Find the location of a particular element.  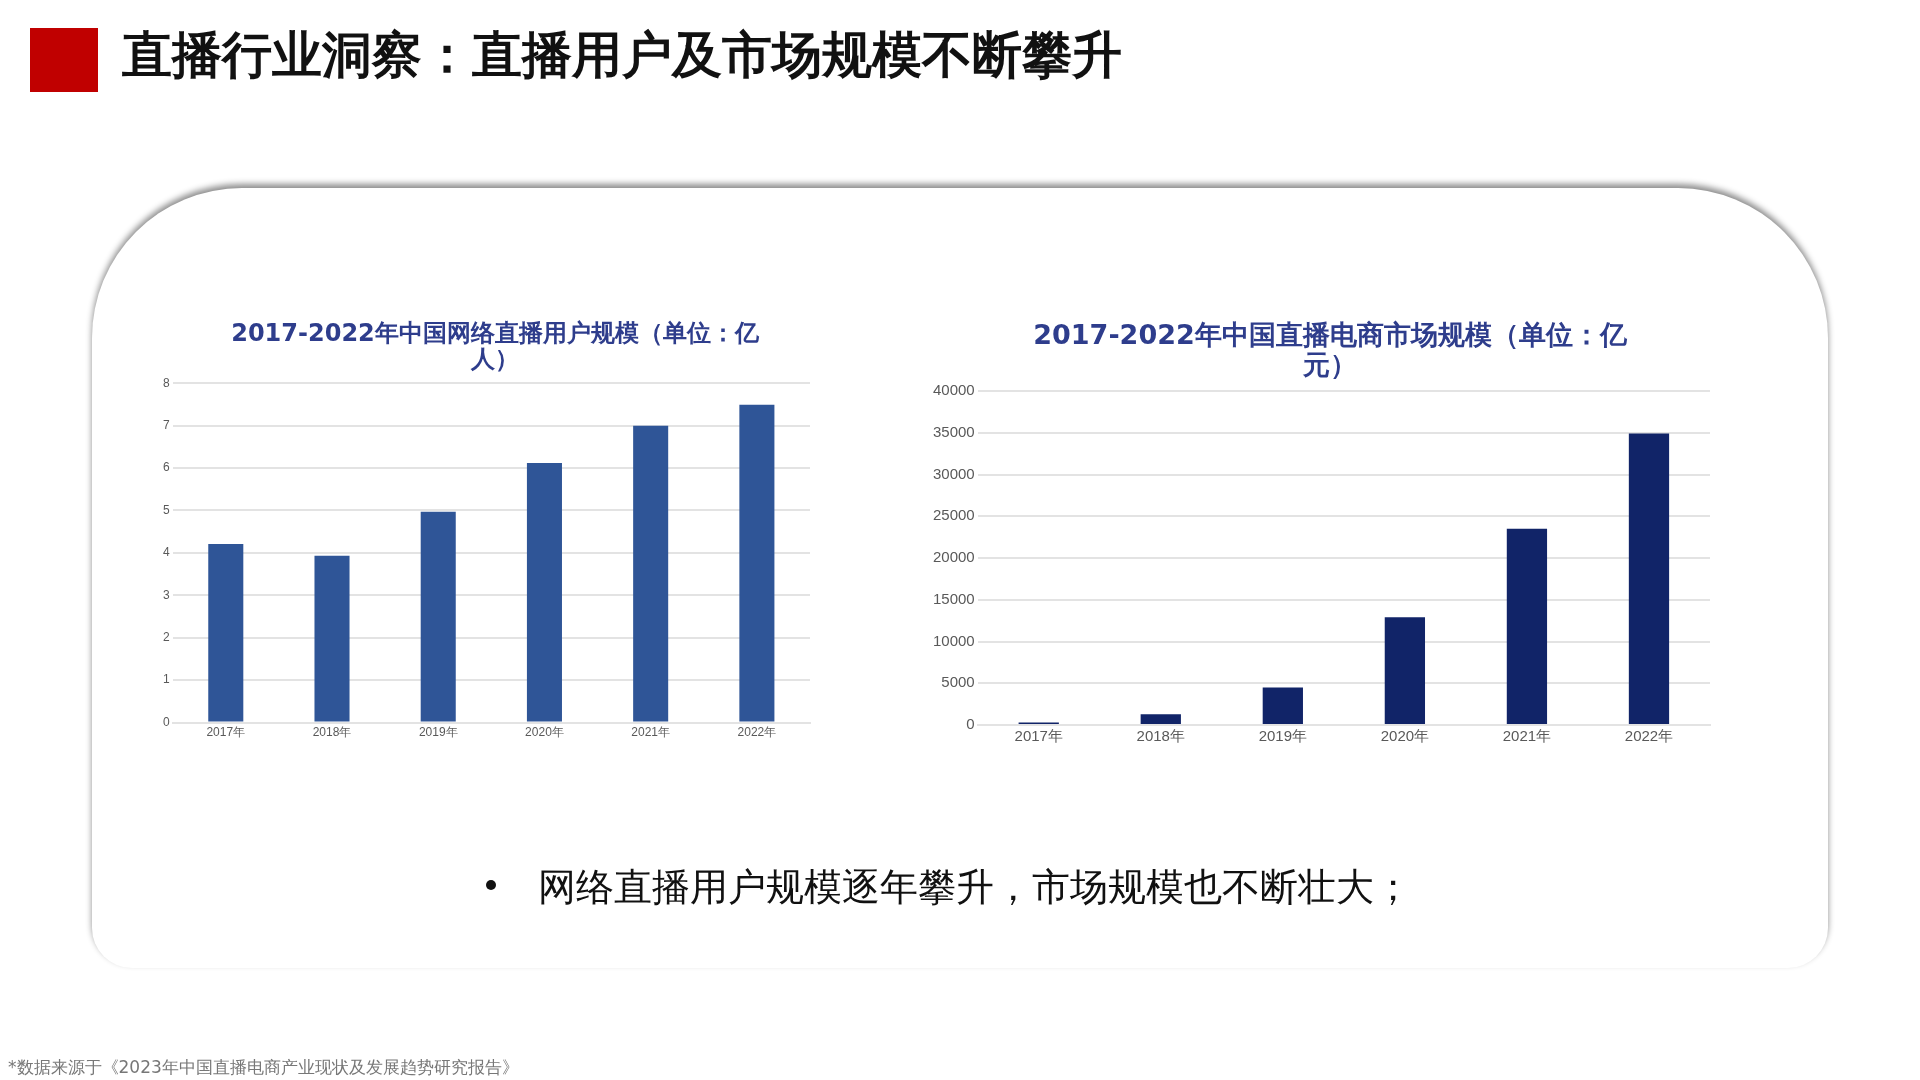

chart-title: 2017-2022年中国直播电商市场规模（单位：亿元） is located at coordinates (1330, 349).